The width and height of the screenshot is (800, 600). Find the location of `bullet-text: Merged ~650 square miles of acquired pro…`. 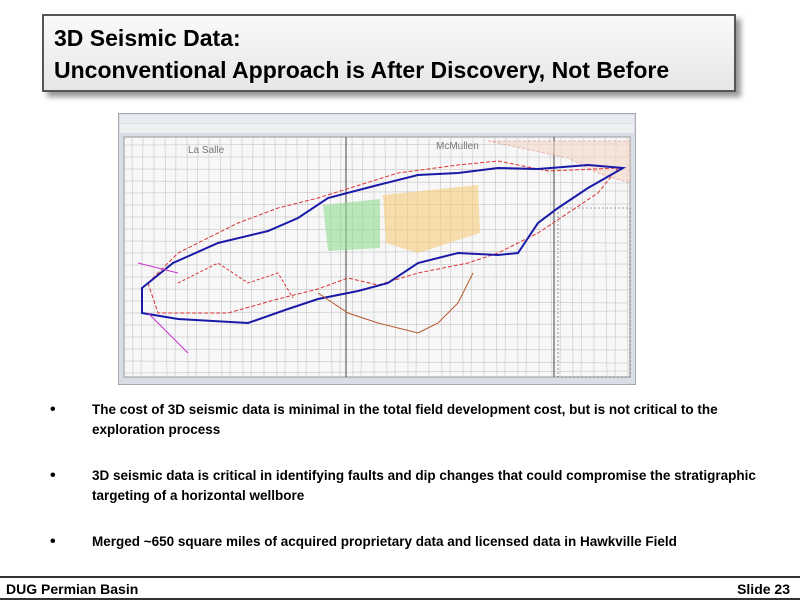

bullet-text: Merged ~650 square miles of acquired pro… is located at coordinates (384, 541).